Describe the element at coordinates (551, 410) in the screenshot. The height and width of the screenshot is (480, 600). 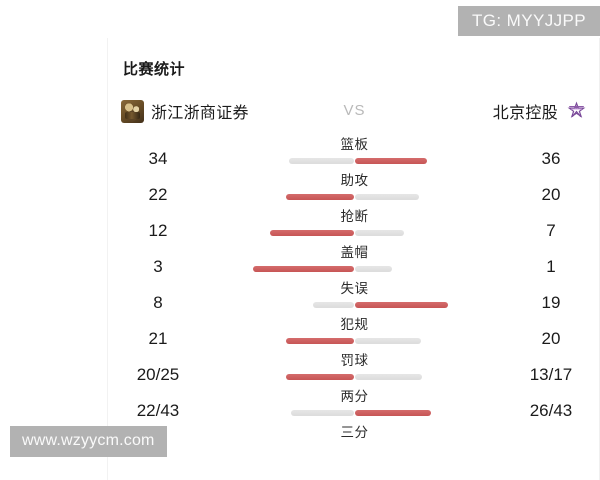
I see `stat-value-away: 26/43` at that location.